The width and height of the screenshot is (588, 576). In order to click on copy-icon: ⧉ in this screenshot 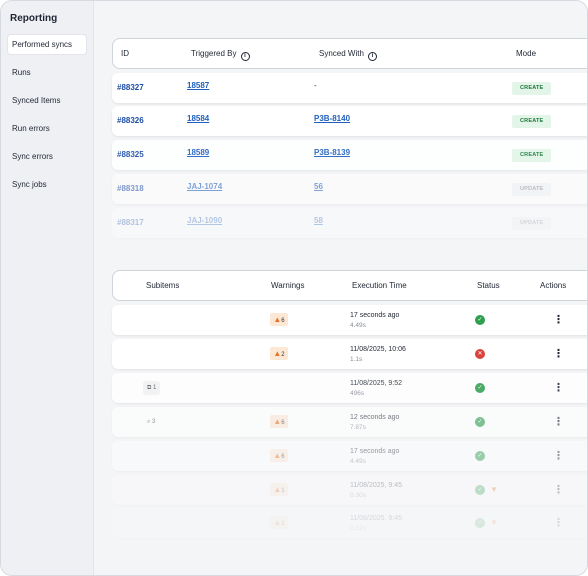, I will do `click(149, 388)`.